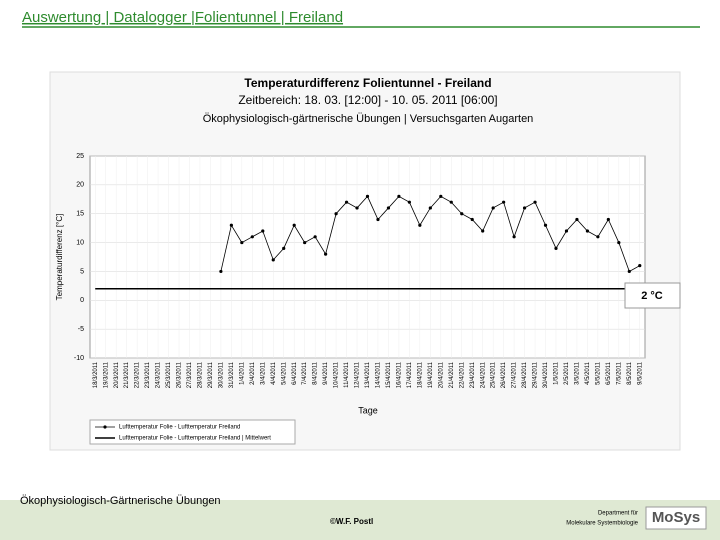 The image size is (720, 540). What do you see at coordinates (79, 358) in the screenshot?
I see `y-tick-label: -10` at bounding box center [79, 358].